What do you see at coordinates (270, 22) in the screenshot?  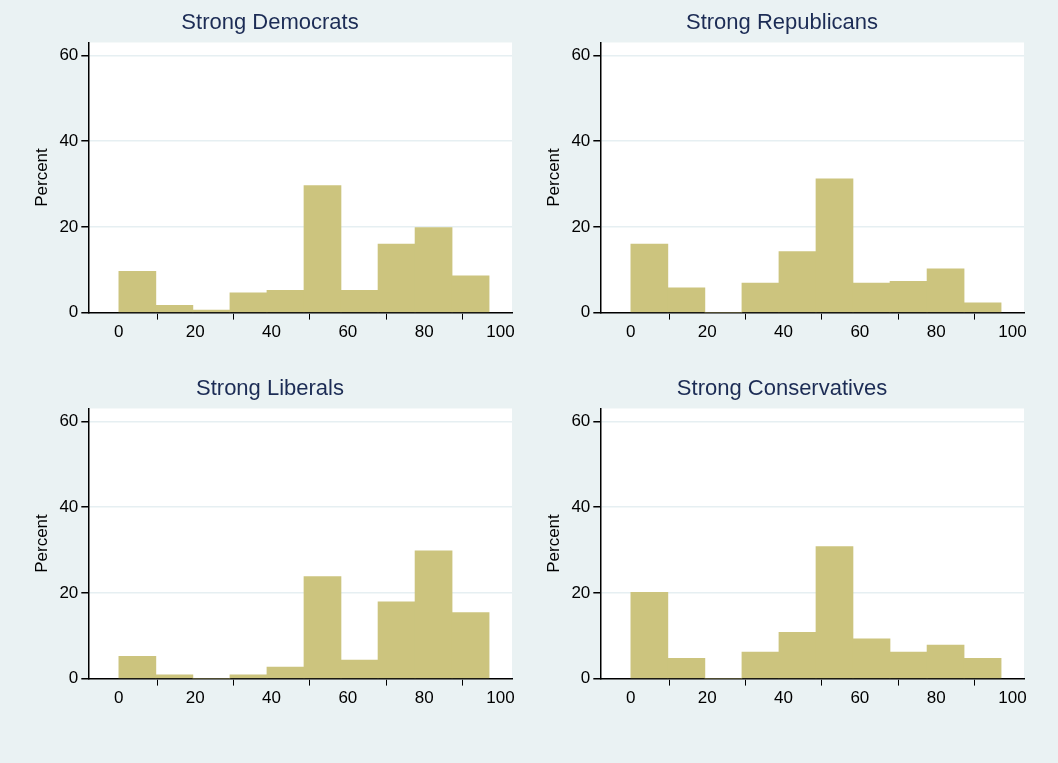 I see `chart-title: Strong Democrats` at bounding box center [270, 22].